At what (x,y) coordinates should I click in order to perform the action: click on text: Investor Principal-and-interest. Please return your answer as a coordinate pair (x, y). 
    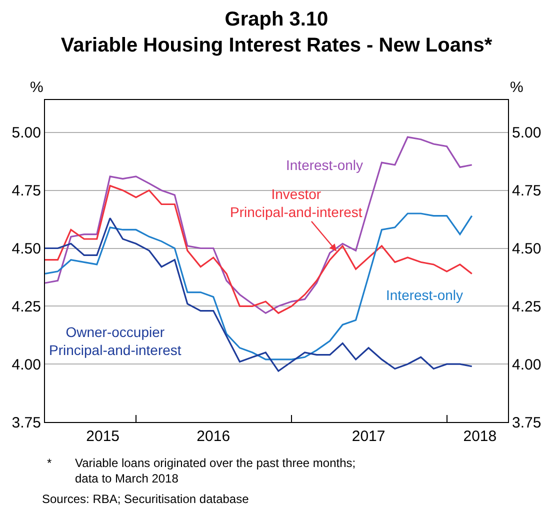
    Looking at the image, I should click on (296, 203).